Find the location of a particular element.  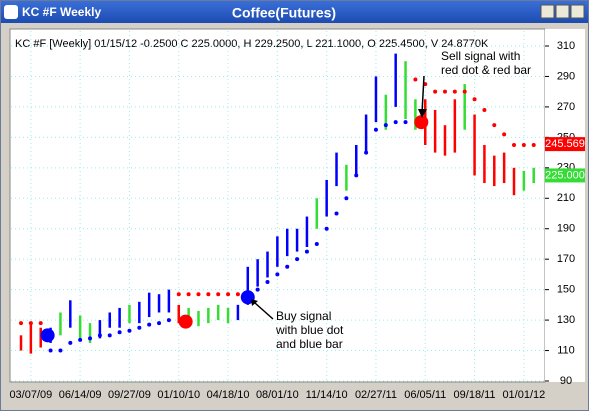

annotation: with blue dot is located at coordinates (309, 330).